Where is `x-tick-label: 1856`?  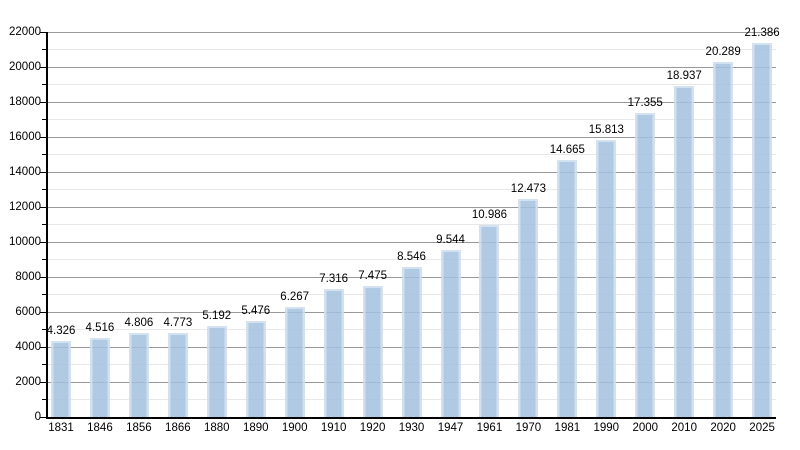
x-tick-label: 1856 is located at coordinates (139, 428).